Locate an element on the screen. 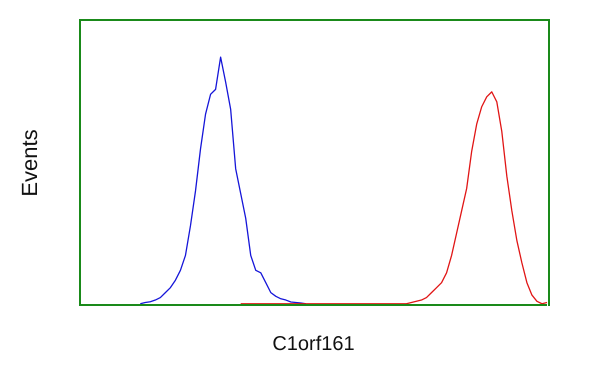  x-axis-title: C1orf161 is located at coordinates (313, 344).